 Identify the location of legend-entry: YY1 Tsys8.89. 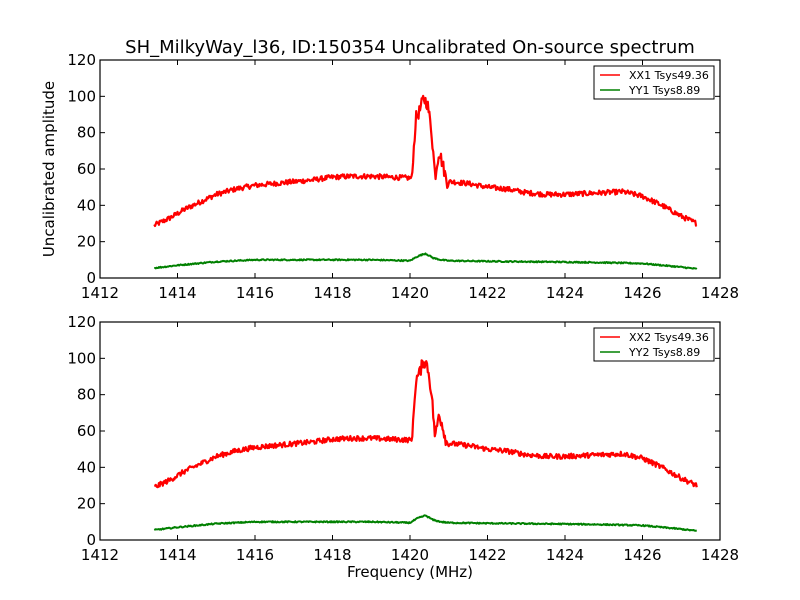
(664, 90).